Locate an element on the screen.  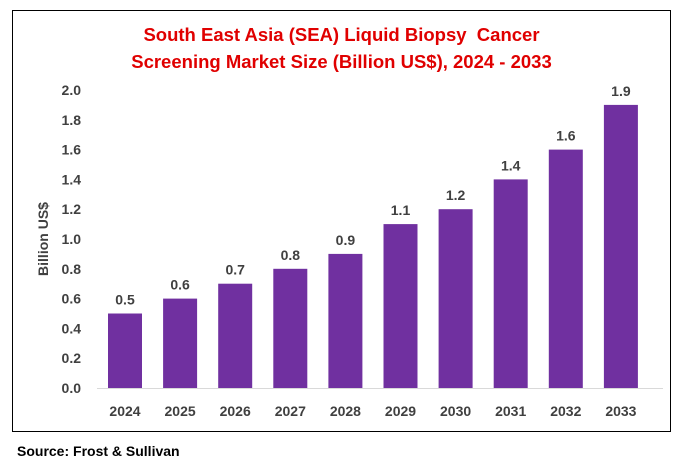
x-tick-label: 2026 is located at coordinates (235, 411).